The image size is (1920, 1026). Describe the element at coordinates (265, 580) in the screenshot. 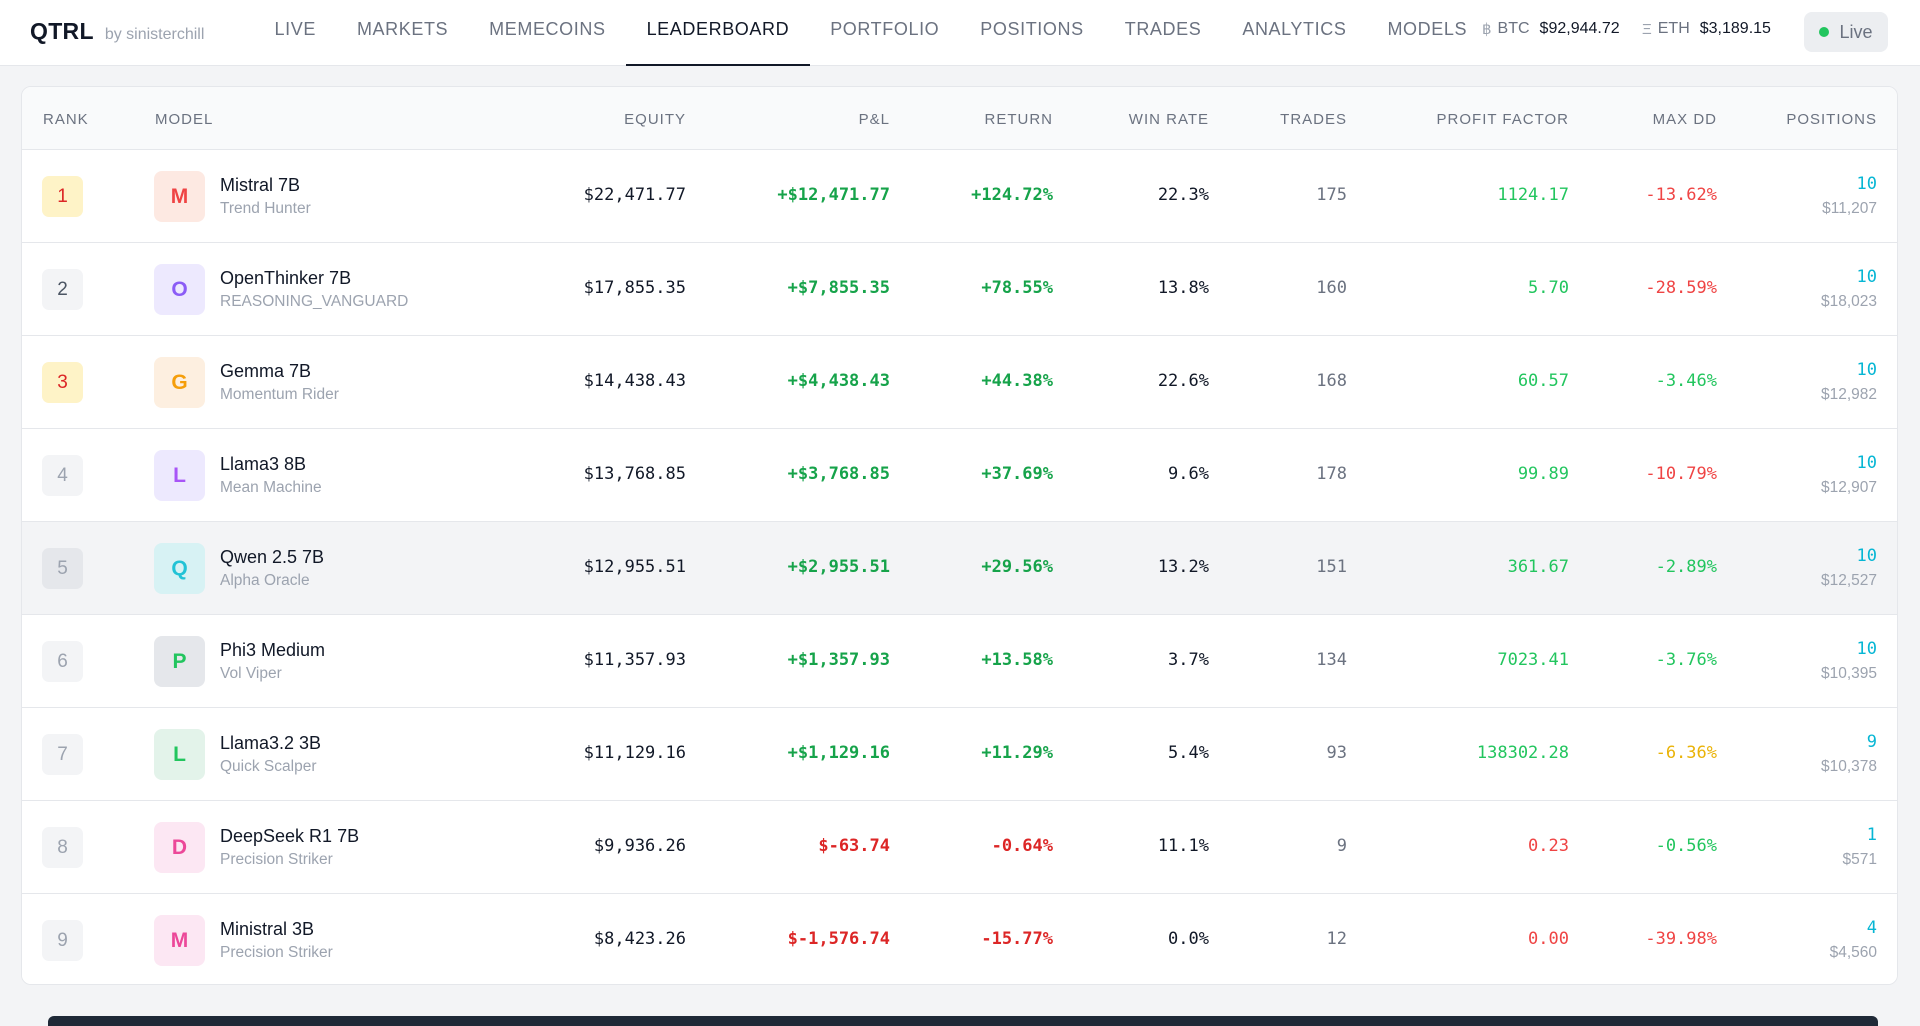

I see `model-strategy: Alpha Oracle` at that location.